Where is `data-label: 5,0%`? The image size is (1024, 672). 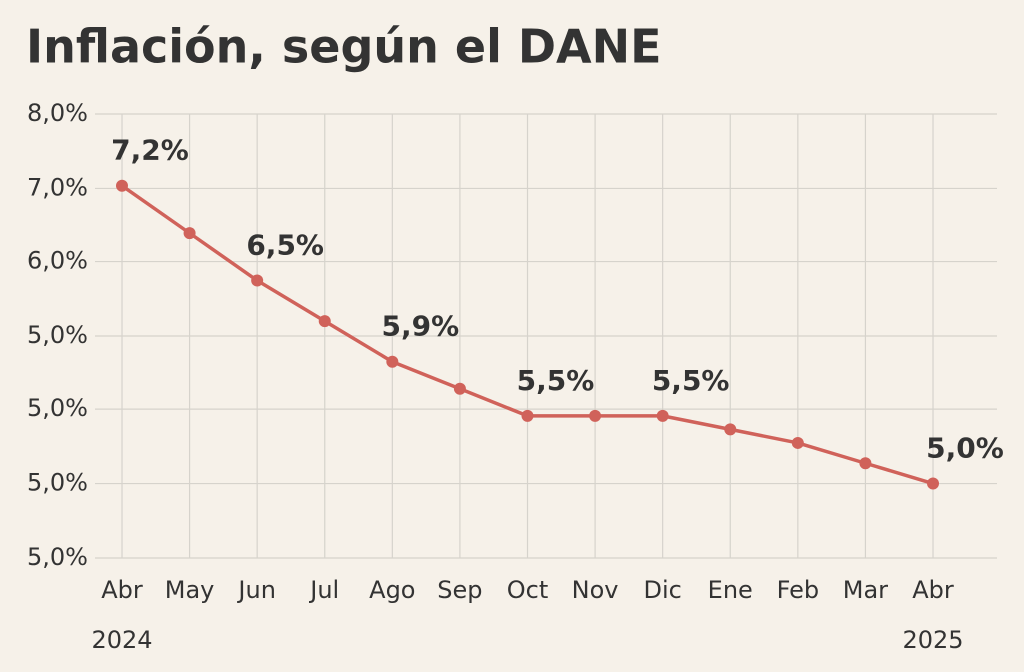 data-label: 5,0% is located at coordinates (965, 448).